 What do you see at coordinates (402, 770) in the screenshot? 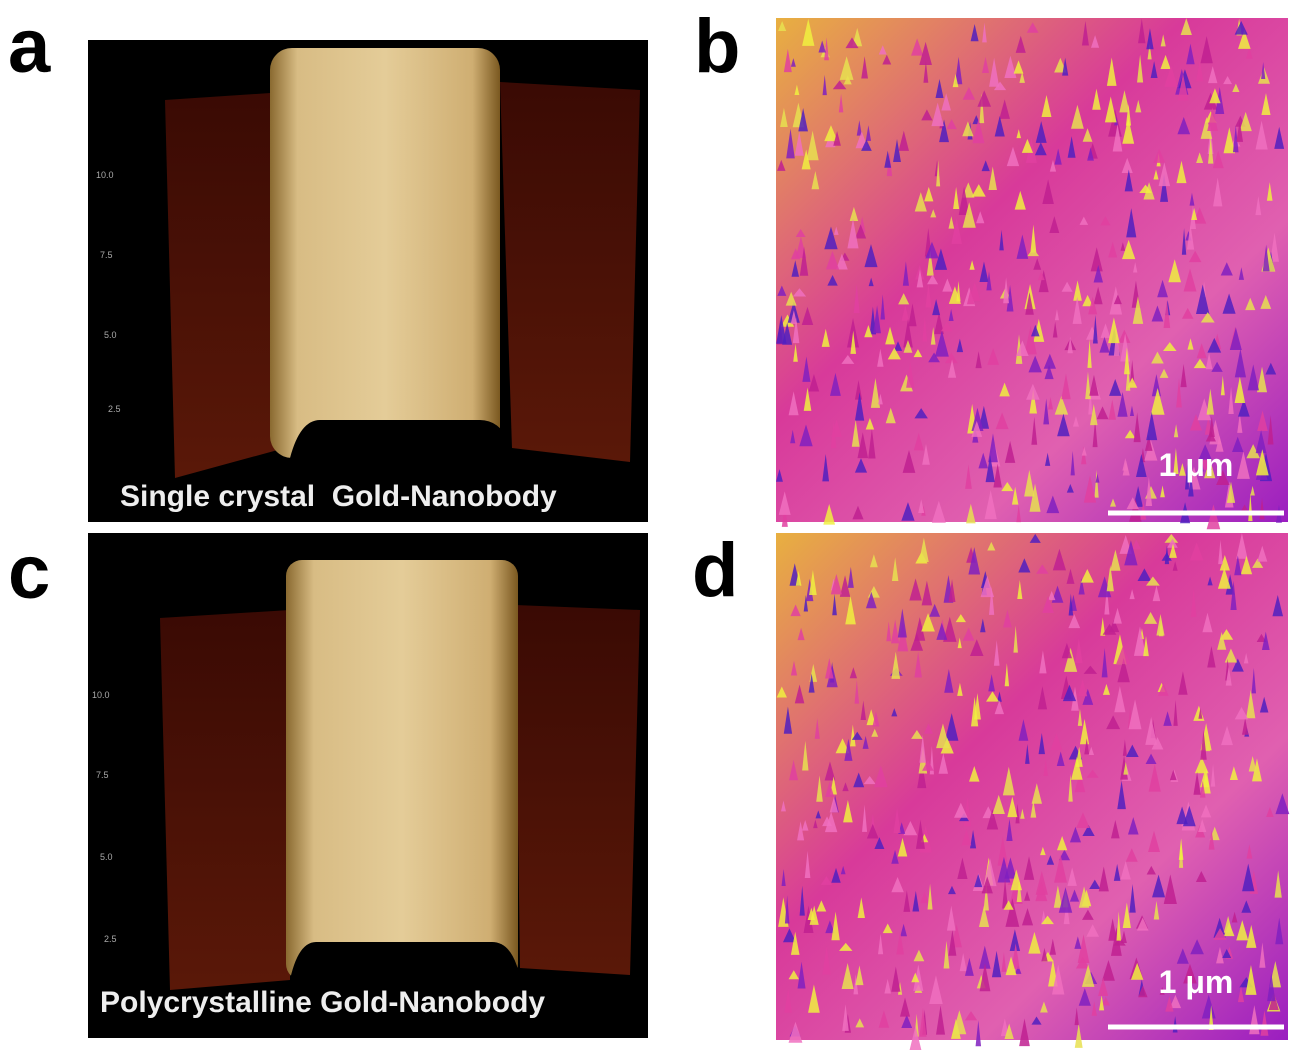
I see `gold-bar` at bounding box center [402, 770].